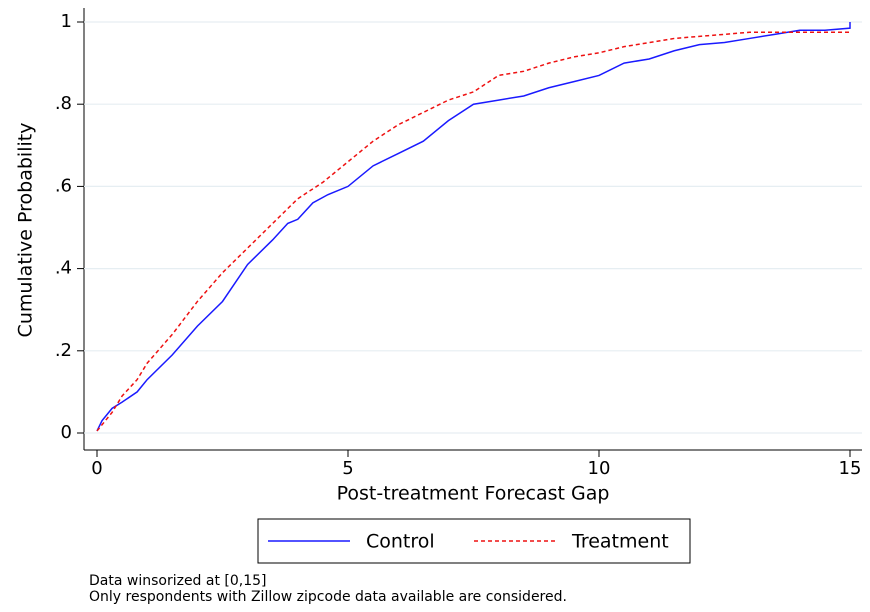 This screenshot has width=870, height=612. I want to click on y-tick-label: 1, so click(66, 21).